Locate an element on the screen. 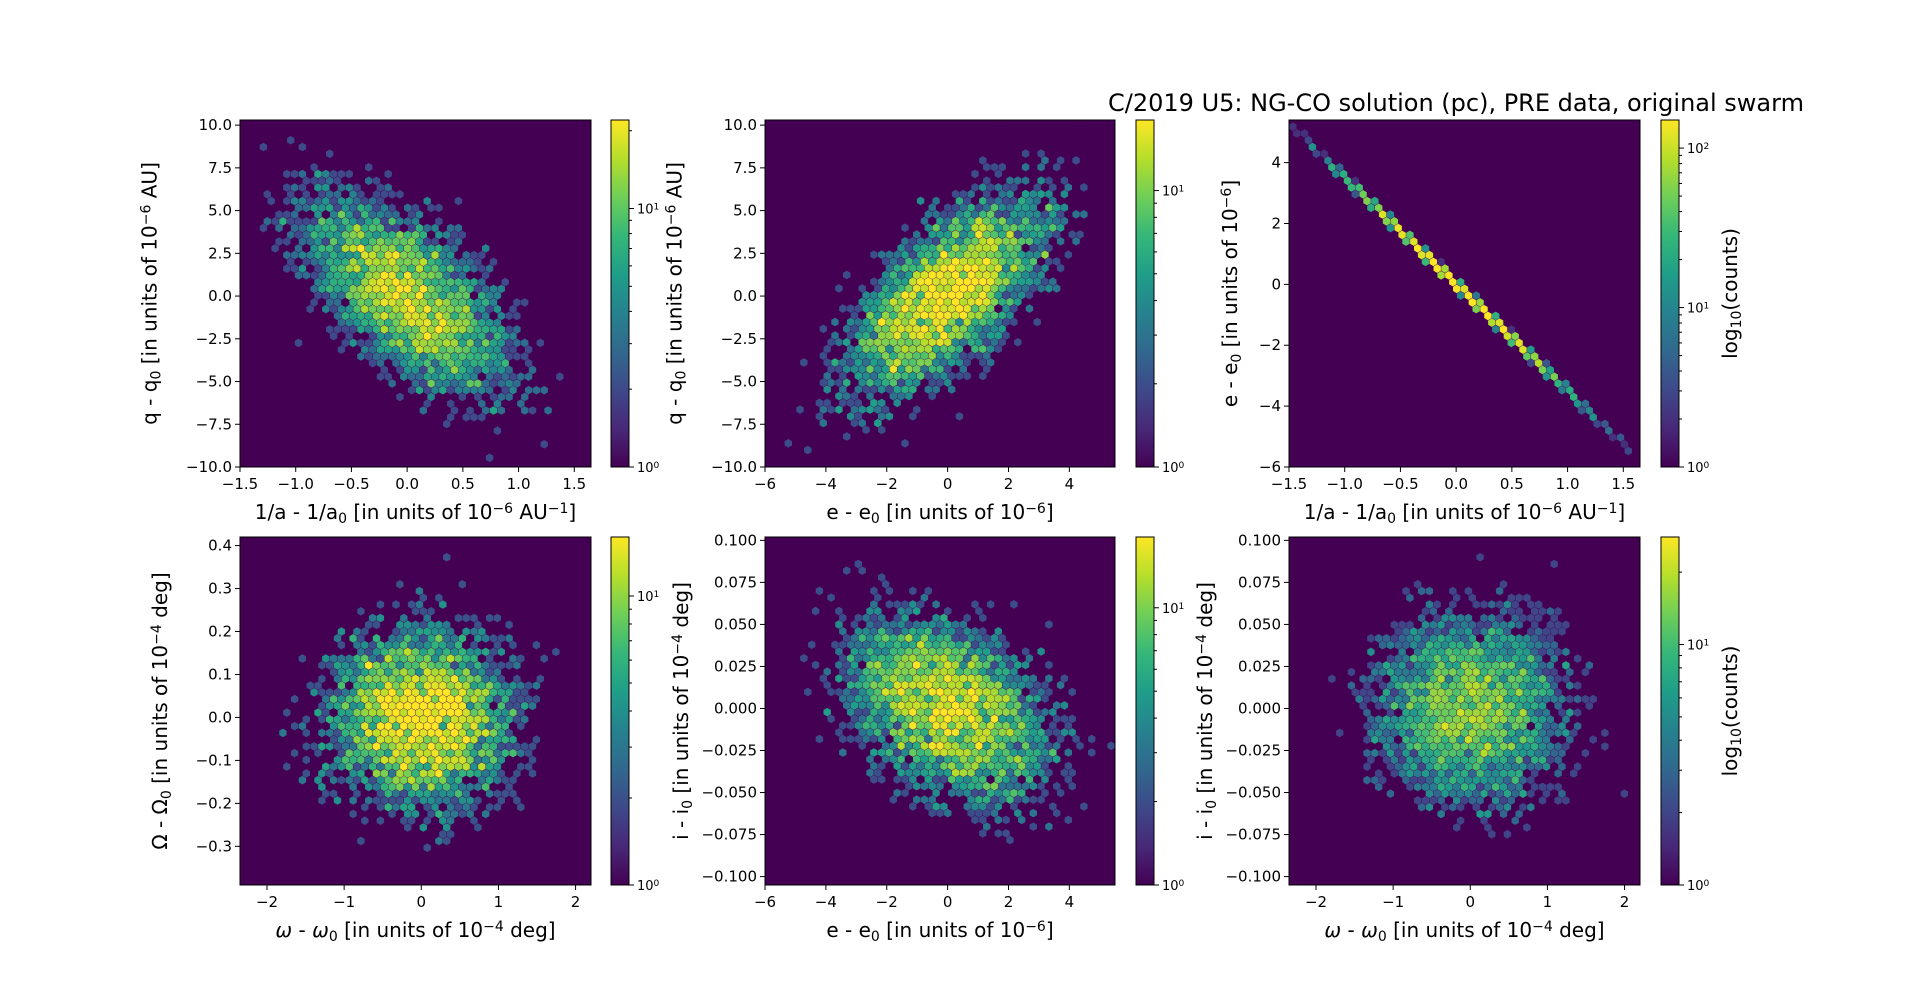 The image size is (1920, 994). x-tick-label: −1.5 is located at coordinates (1289, 484).